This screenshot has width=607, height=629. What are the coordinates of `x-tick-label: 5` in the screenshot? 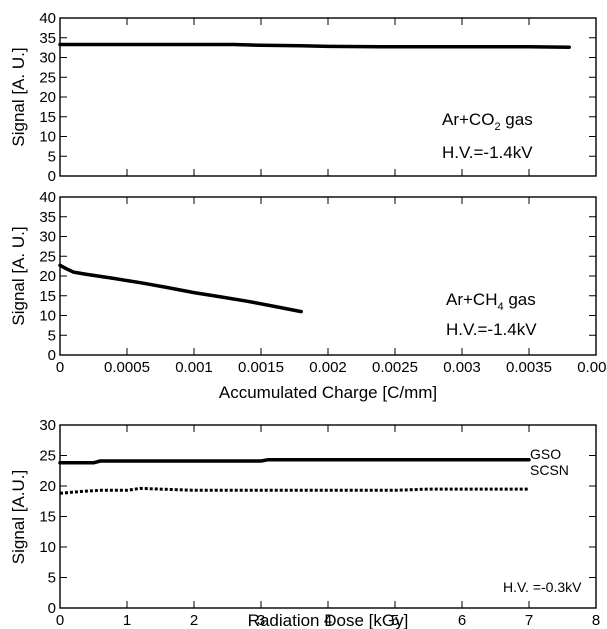 It's located at (395, 620).